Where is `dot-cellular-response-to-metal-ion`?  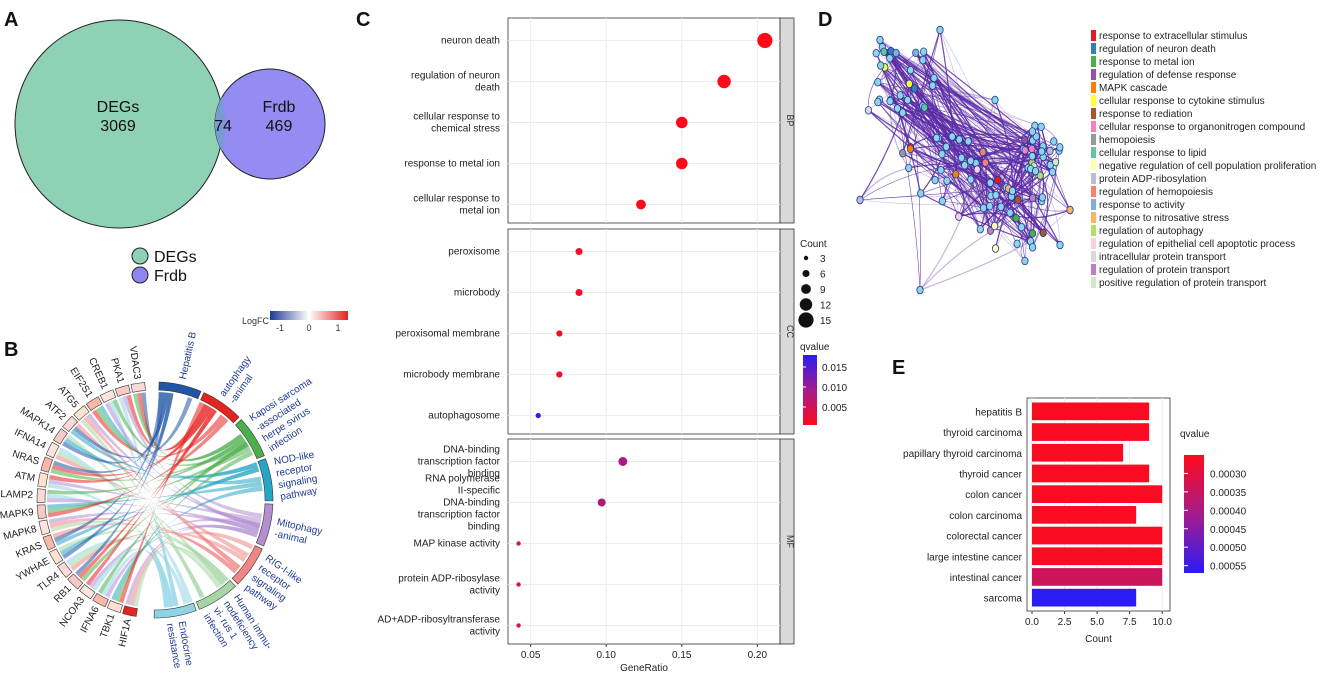
dot-cellular-response-to-metal-ion is located at coordinates (641, 204).